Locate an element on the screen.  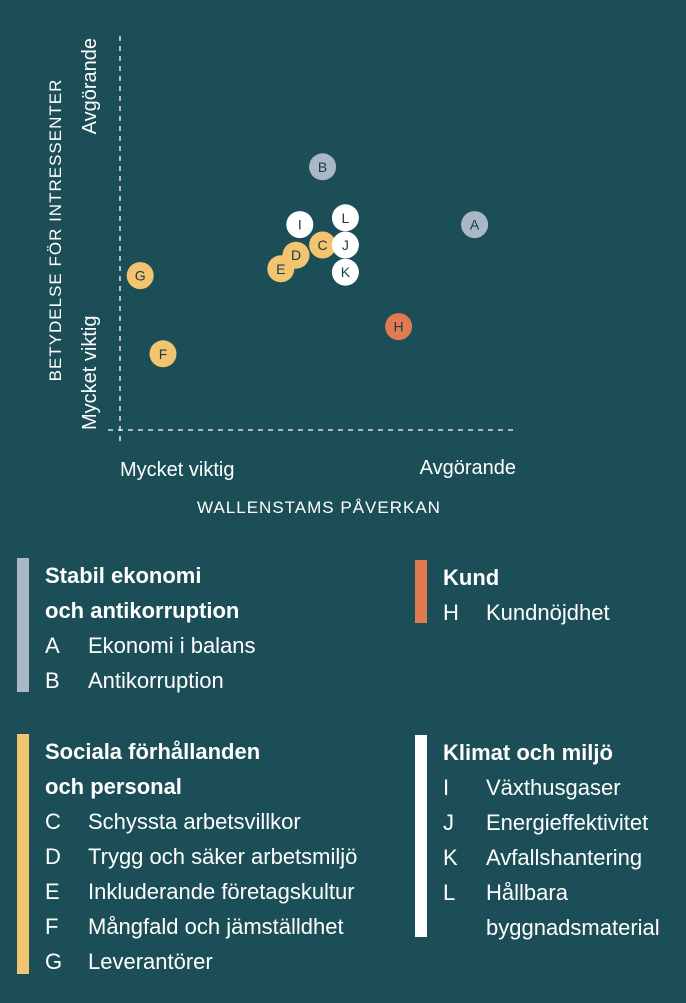
point-f: F is located at coordinates (163, 354).